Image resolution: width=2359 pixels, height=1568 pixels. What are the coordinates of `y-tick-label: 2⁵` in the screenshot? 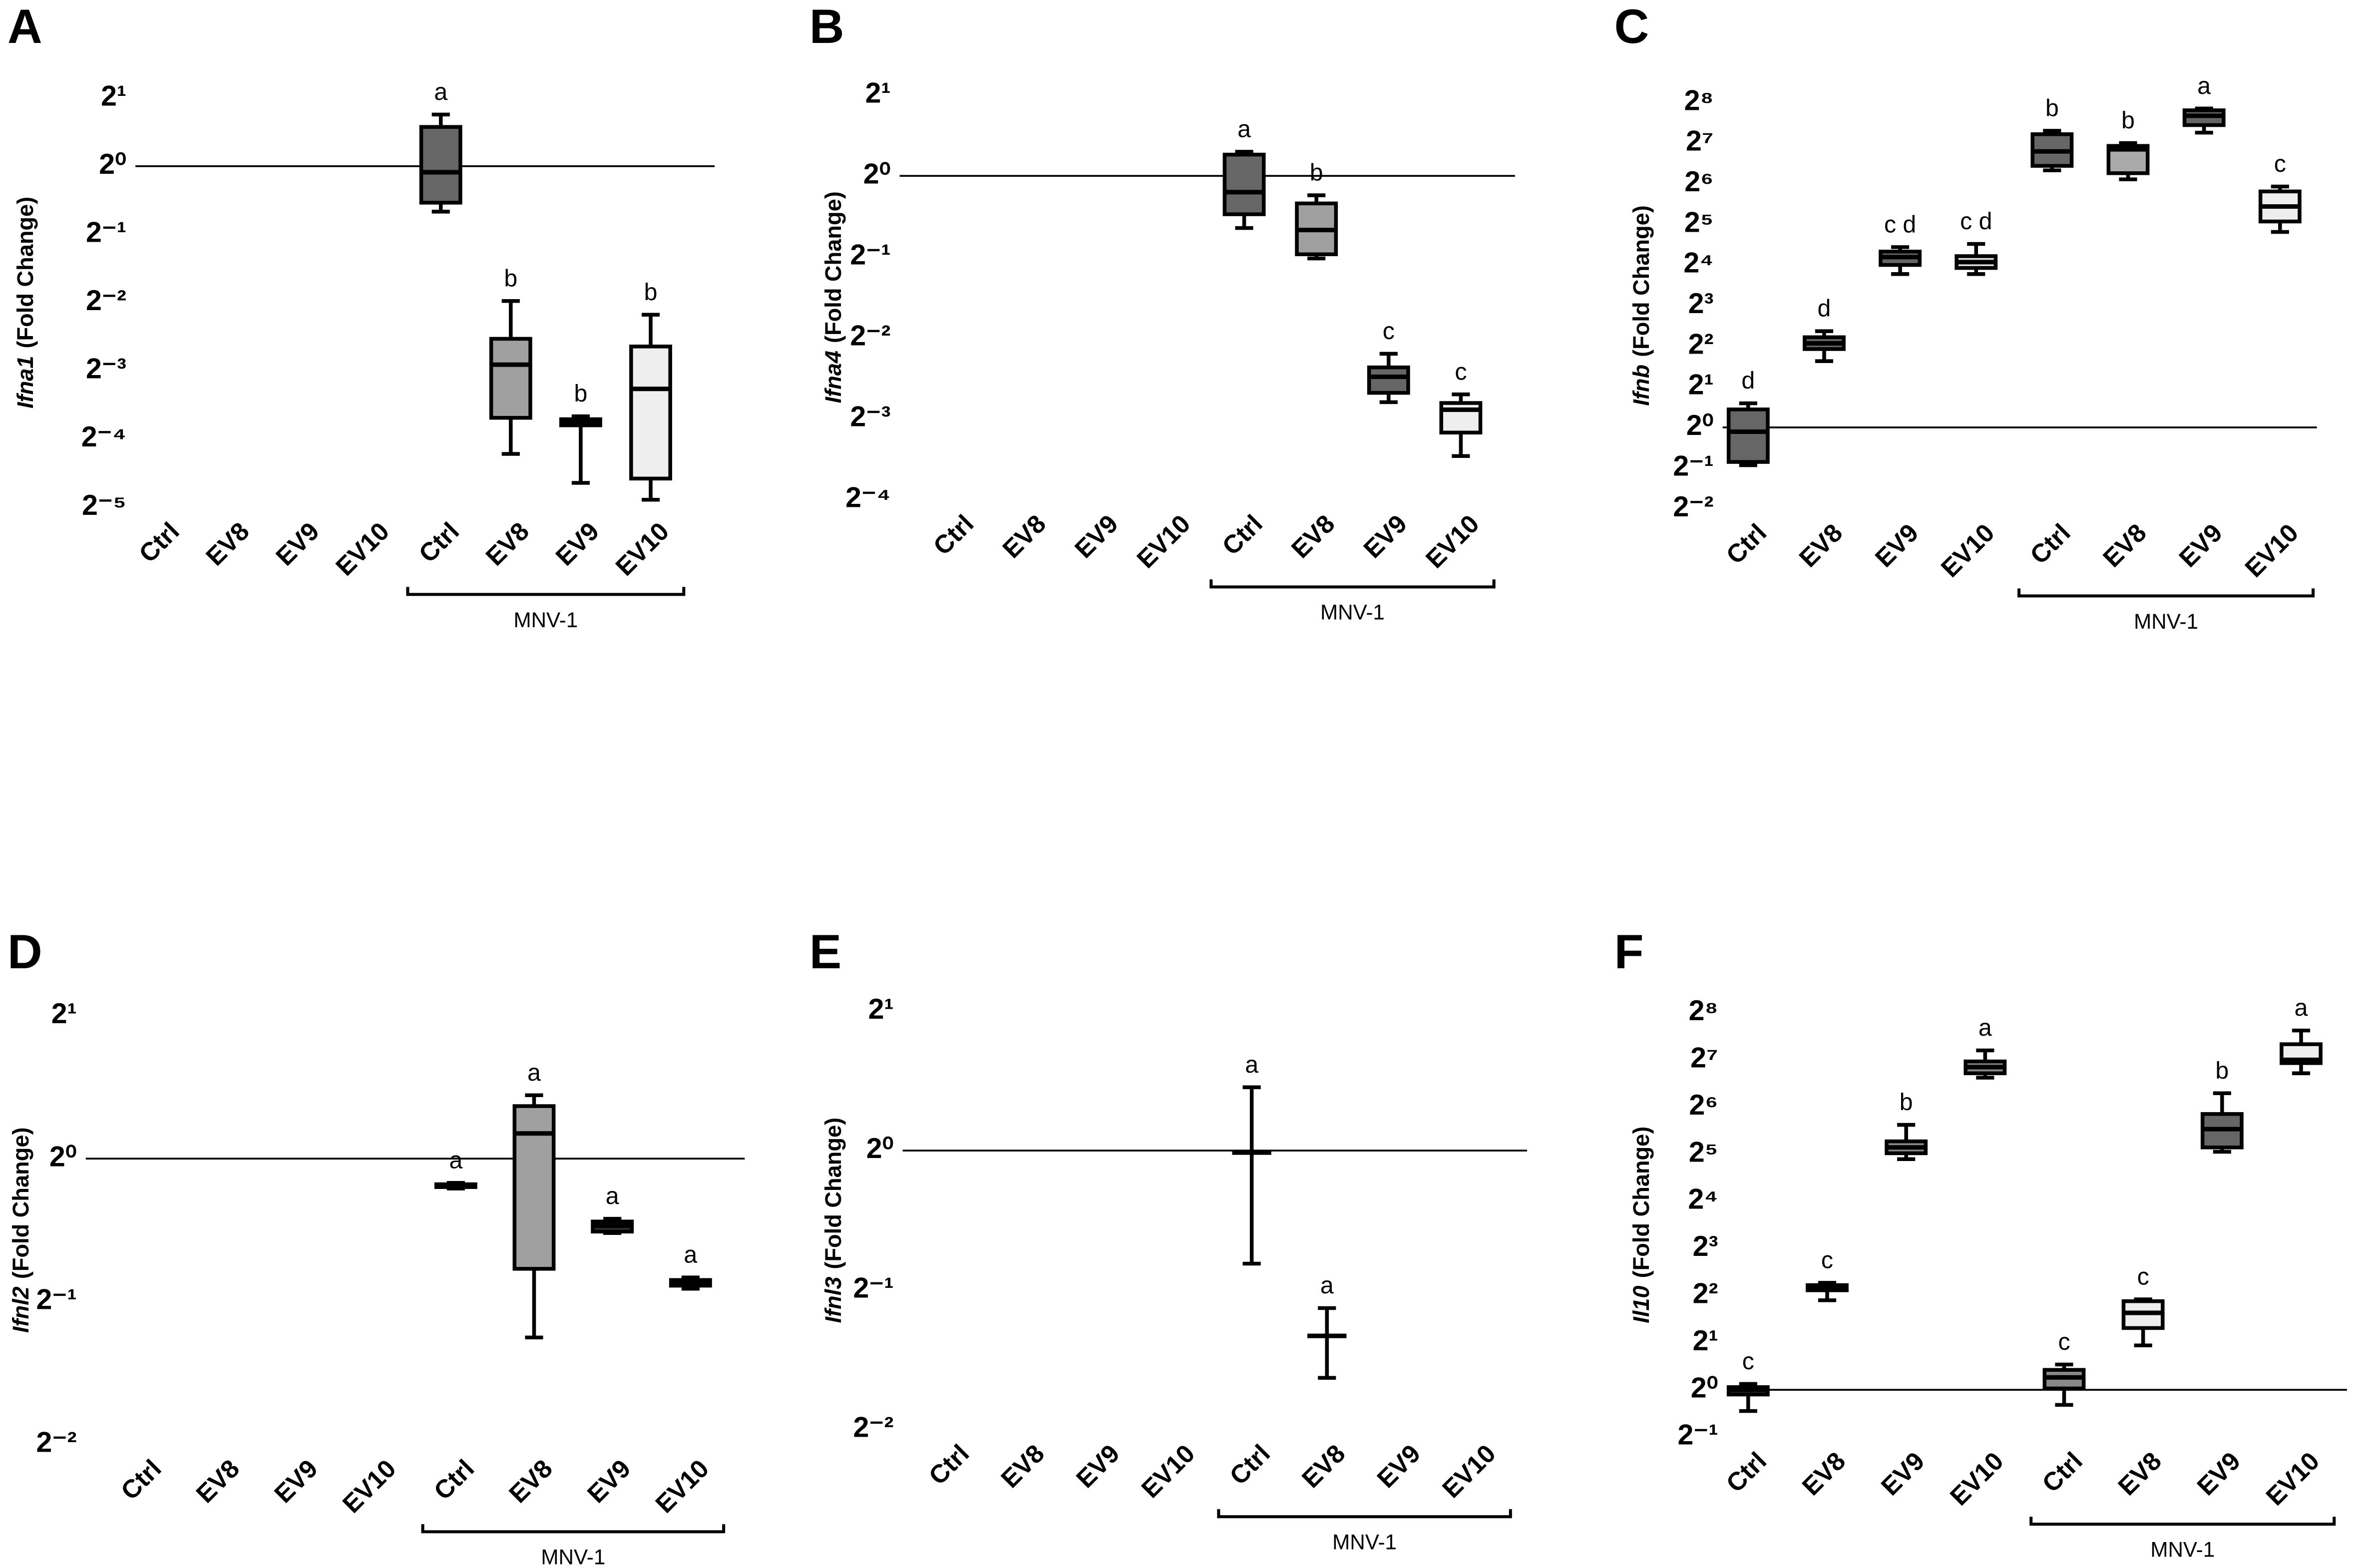 It's located at (1699, 222).